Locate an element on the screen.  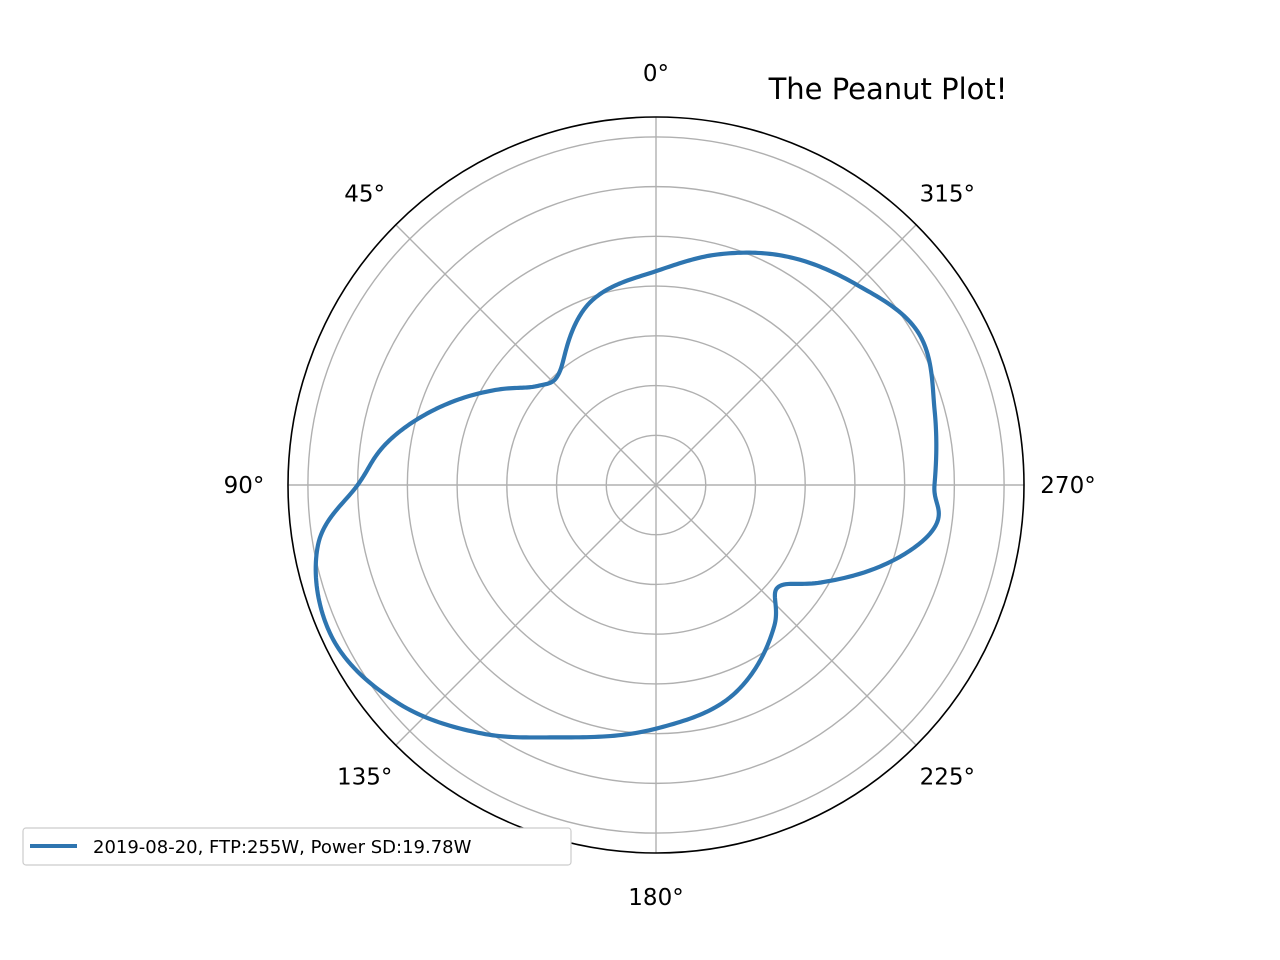
legend-box is located at coordinates (297, 846).